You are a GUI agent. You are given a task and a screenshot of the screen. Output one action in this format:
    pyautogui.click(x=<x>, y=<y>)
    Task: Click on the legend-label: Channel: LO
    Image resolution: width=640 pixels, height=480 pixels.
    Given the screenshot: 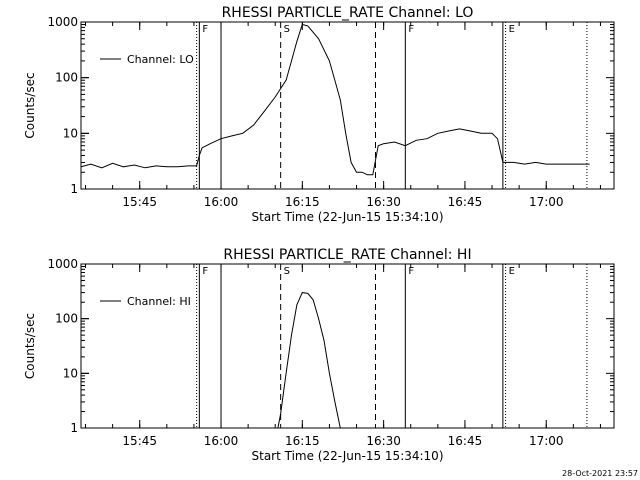 What is the action you would take?
    pyautogui.click(x=160, y=59)
    